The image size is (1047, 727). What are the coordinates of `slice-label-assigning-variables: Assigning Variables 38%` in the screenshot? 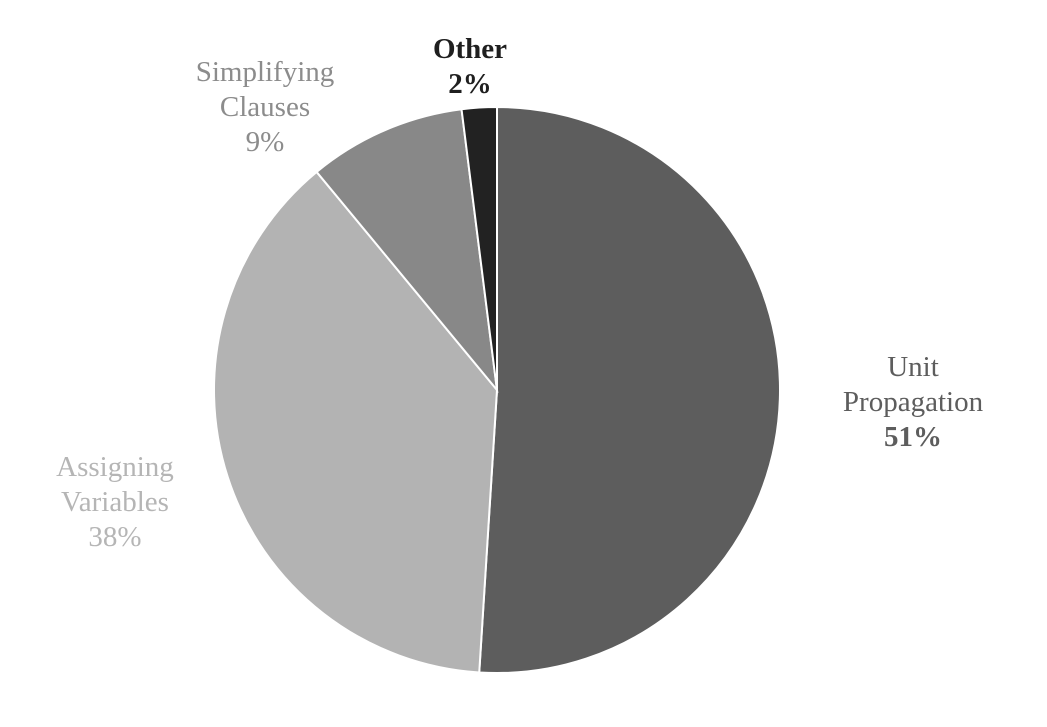 It's located at (115, 502).